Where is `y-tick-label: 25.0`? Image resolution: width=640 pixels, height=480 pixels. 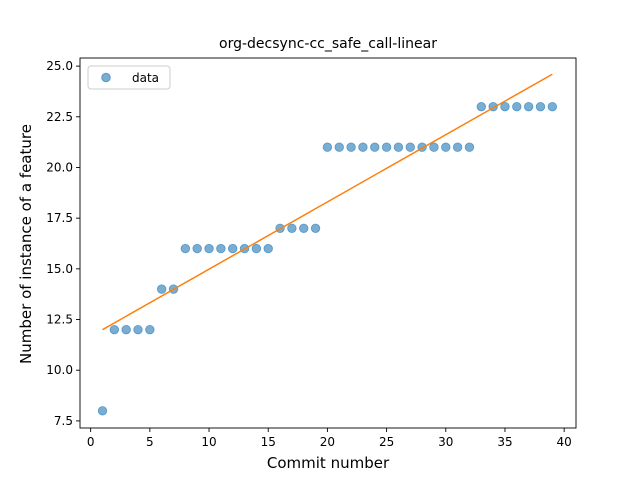
y-tick-label: 25.0 is located at coordinates (59, 66).